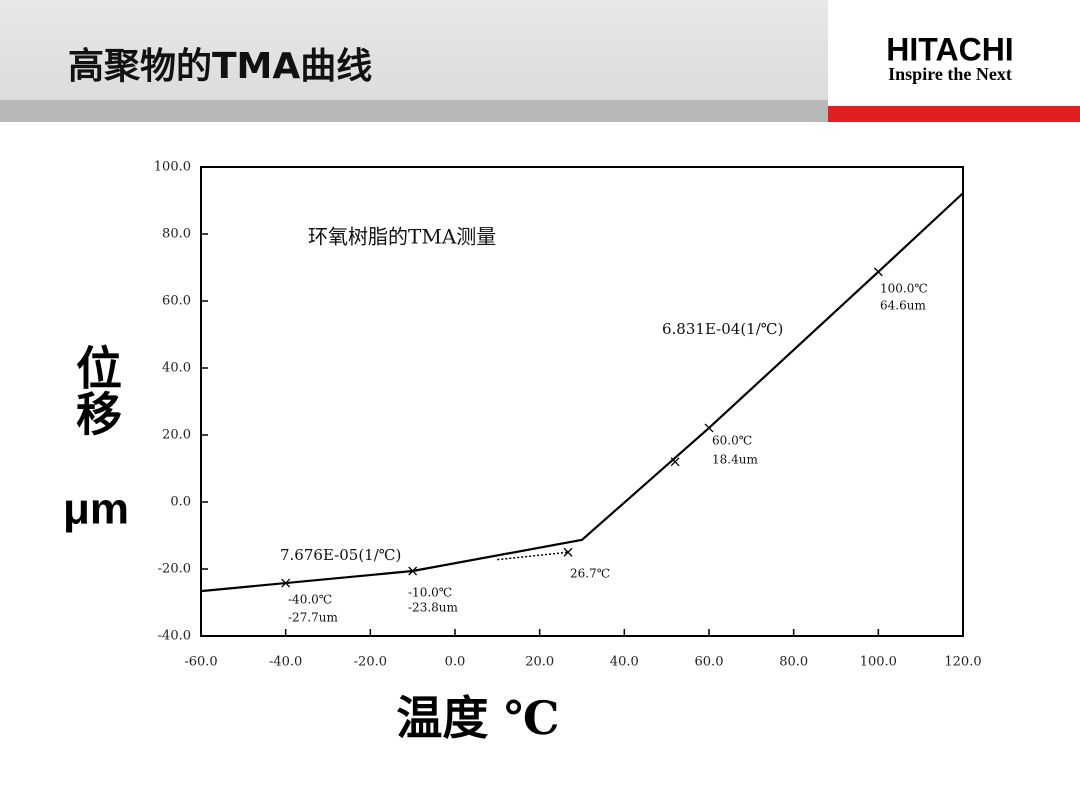 Image resolution: width=1080 pixels, height=810 pixels. I want to click on tagline: Inspire the Next, so click(950, 74).